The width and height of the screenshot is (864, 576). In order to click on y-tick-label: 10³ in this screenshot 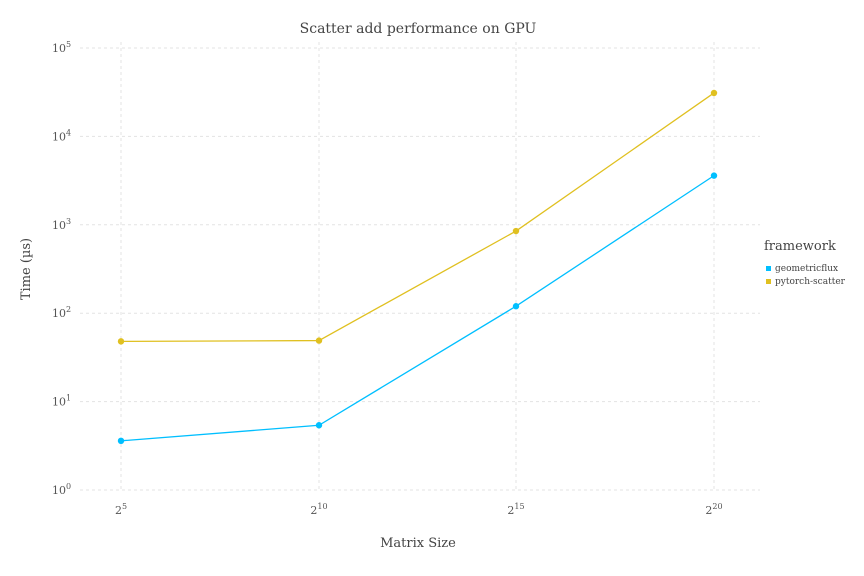, I will do `click(61, 224)`.